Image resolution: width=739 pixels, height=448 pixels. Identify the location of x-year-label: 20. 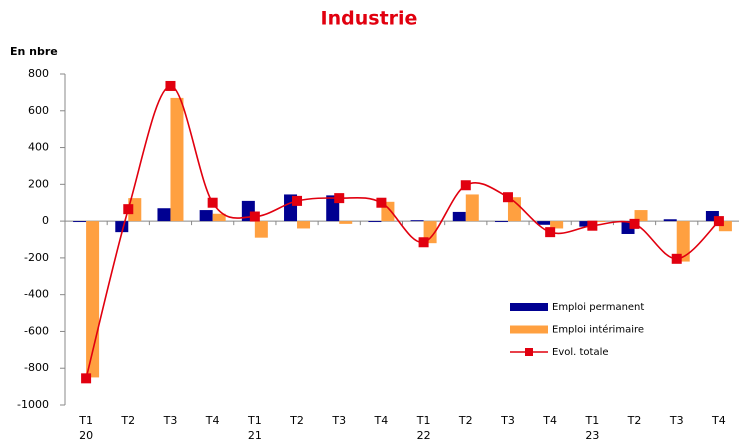
(86, 435).